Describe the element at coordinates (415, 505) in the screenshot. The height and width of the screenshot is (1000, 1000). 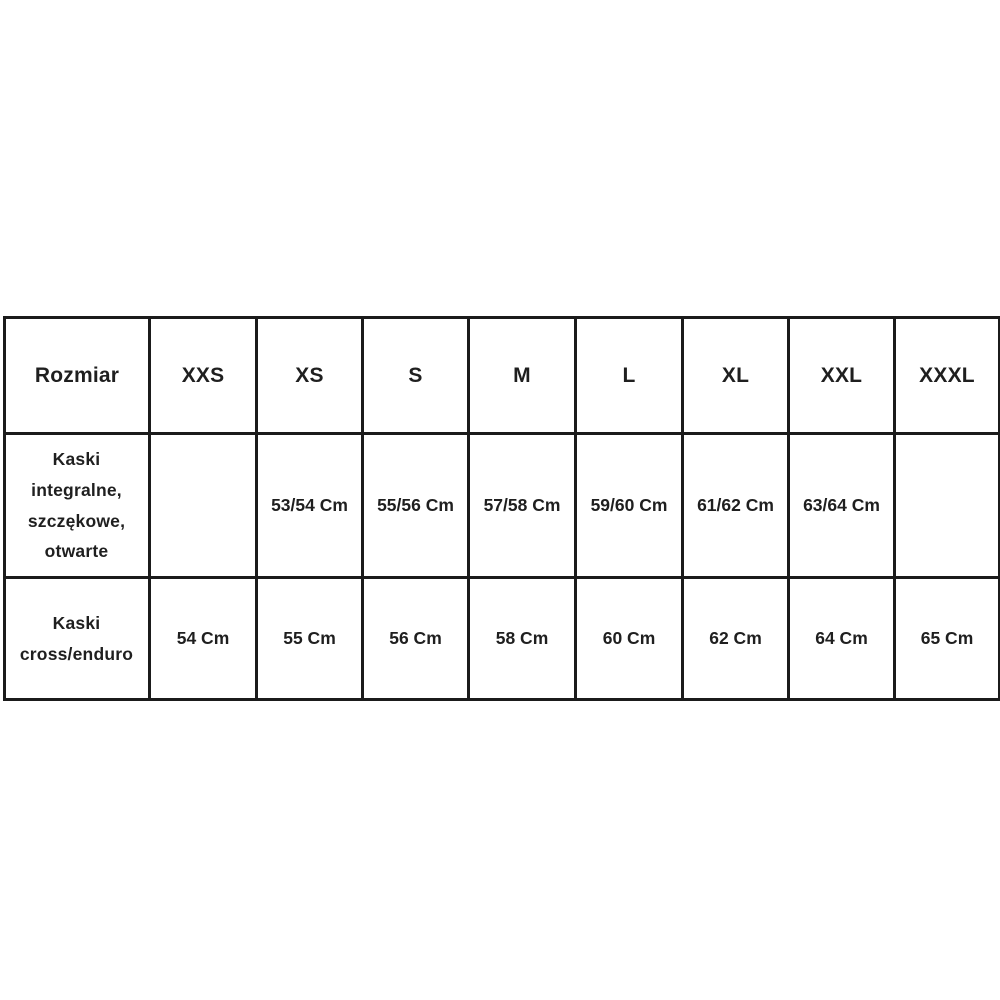
I see `cell-integral-s: 55/56 Cm` at that location.